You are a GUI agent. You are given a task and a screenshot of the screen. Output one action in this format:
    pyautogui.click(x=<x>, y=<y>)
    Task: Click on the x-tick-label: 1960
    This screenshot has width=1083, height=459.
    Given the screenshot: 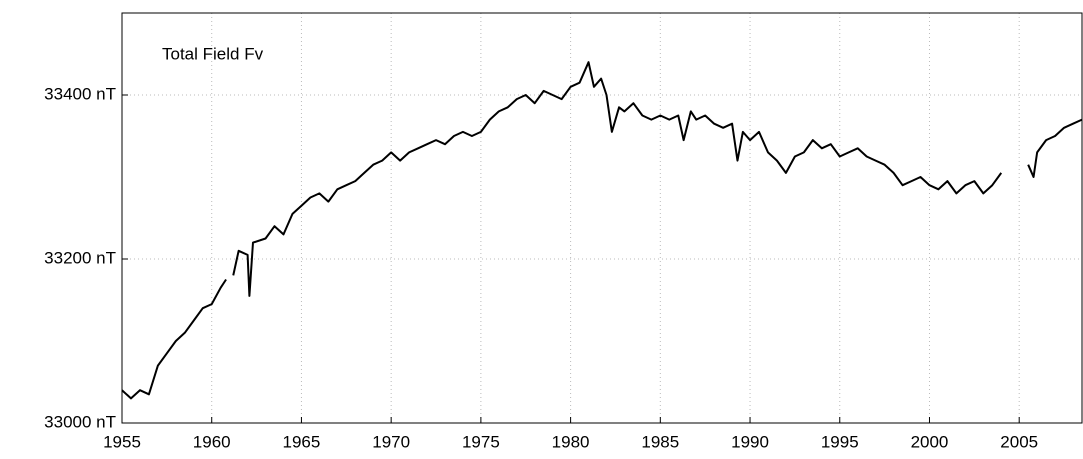 What is the action you would take?
    pyautogui.click(x=212, y=441)
    